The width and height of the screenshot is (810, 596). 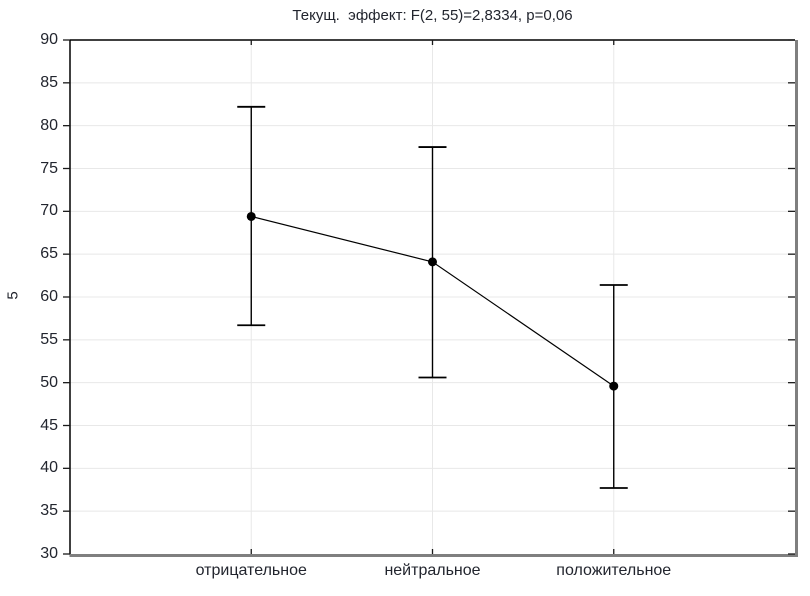 What do you see at coordinates (49, 39) in the screenshot?
I see `y-tick-label: 90` at bounding box center [49, 39].